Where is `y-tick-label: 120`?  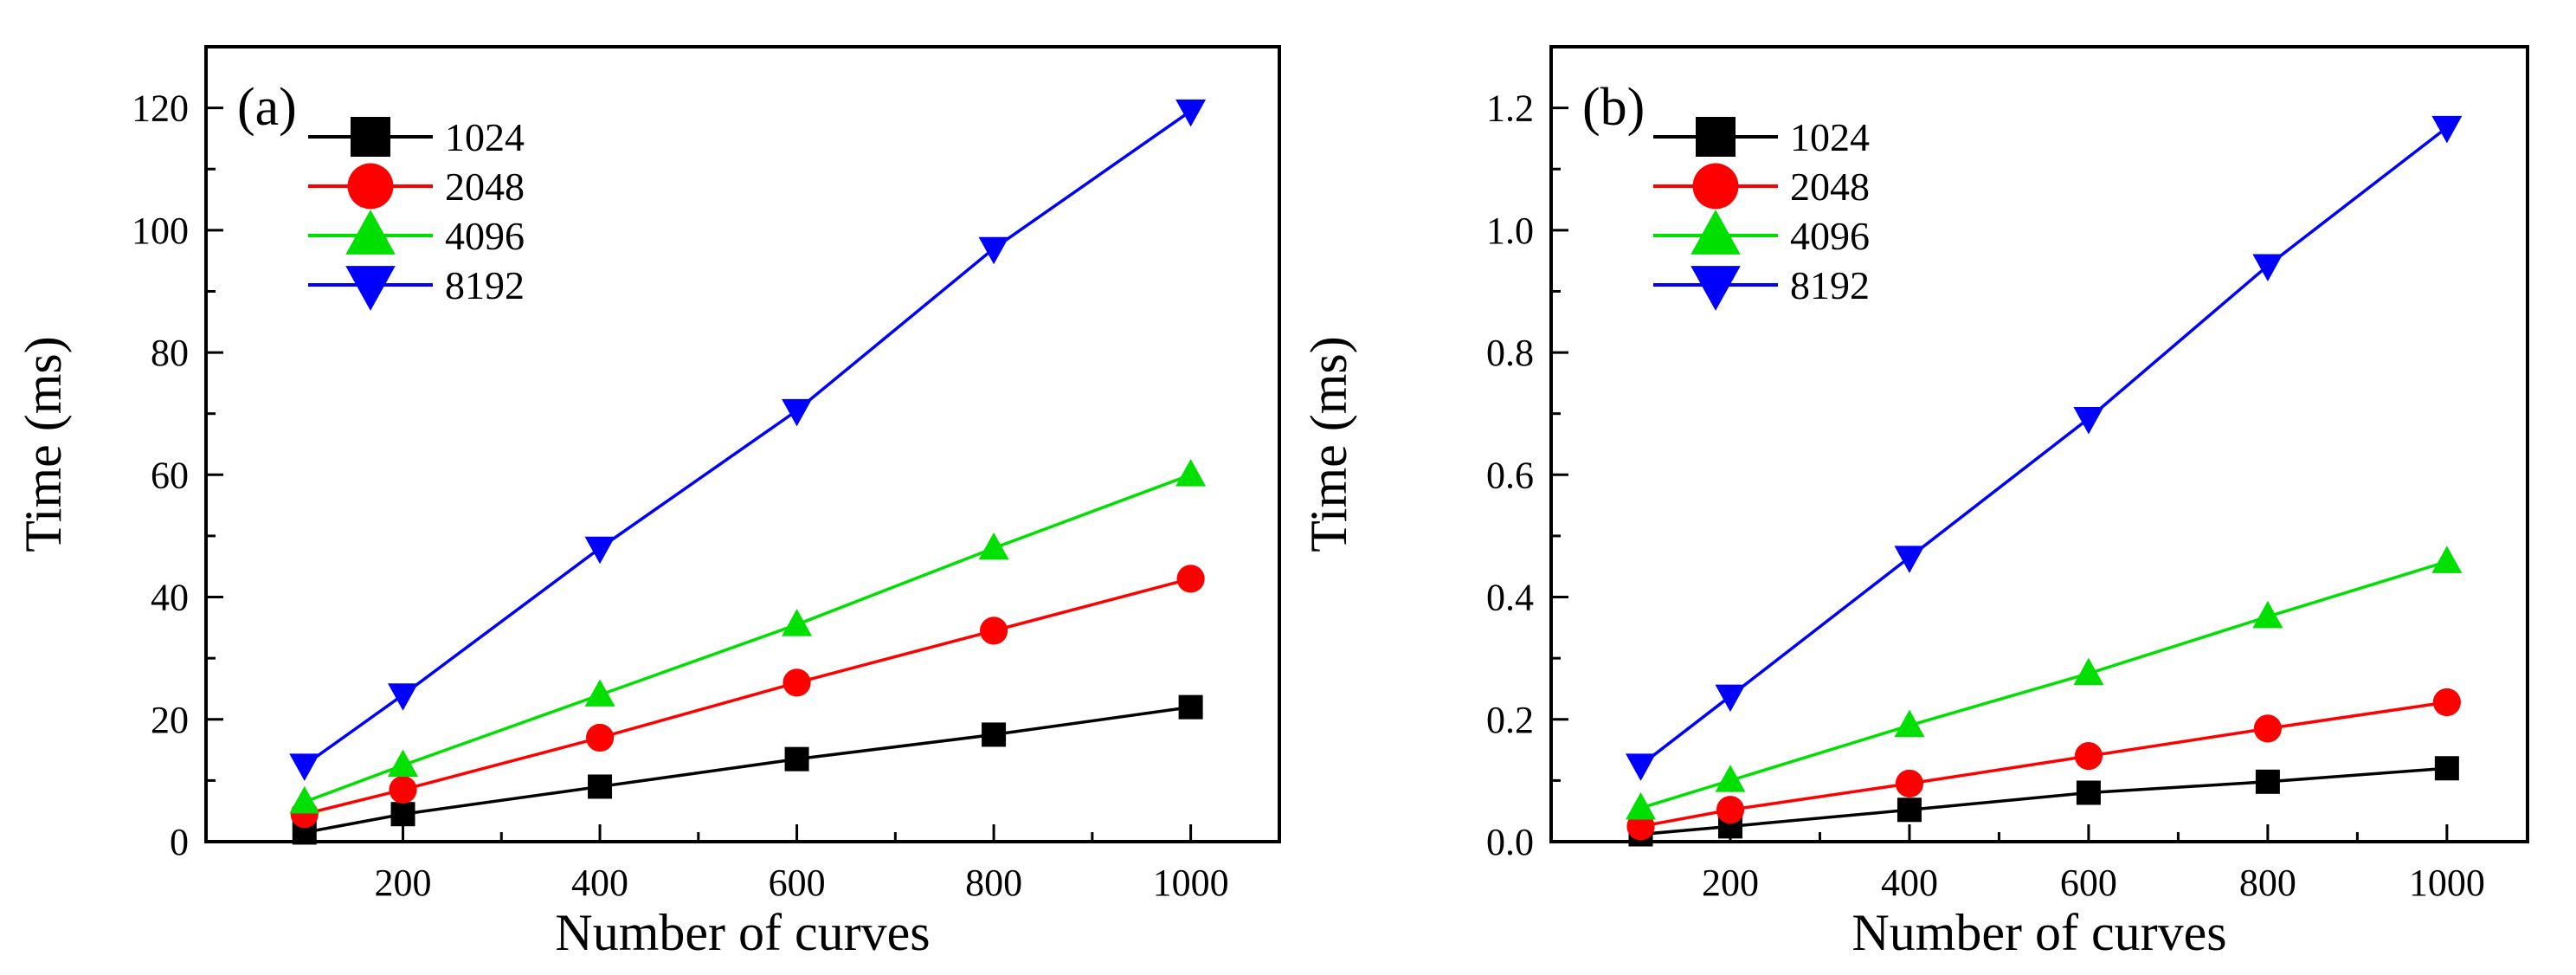
y-tick-label: 120 is located at coordinates (160, 108).